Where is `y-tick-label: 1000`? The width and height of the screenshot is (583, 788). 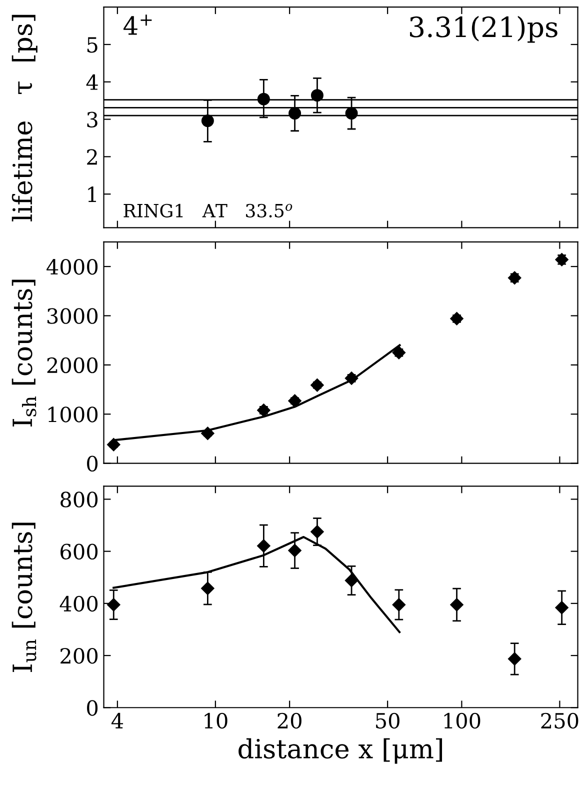 y-tick-label: 1000 is located at coordinates (73, 414).